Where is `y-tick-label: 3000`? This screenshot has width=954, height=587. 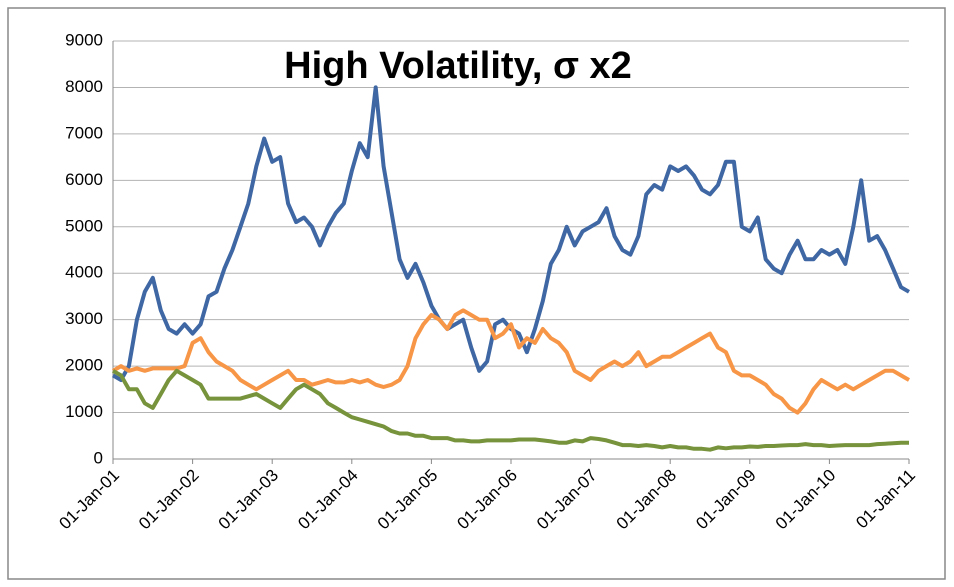 y-tick-label: 3000 is located at coordinates (84, 318).